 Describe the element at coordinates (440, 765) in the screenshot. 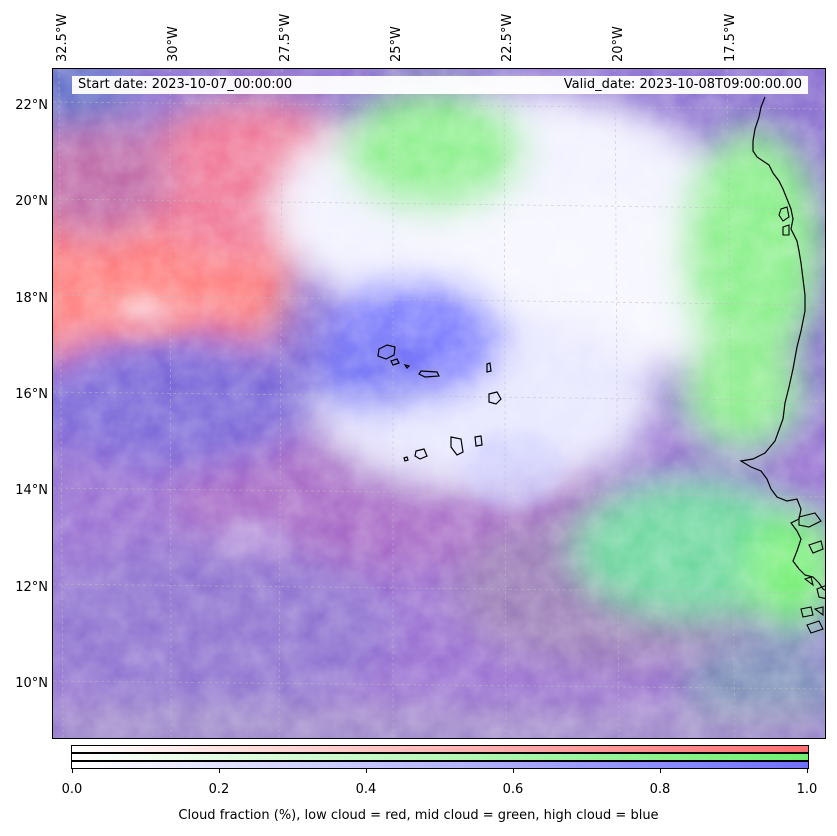

I see `colorbar-high-cloud` at that location.